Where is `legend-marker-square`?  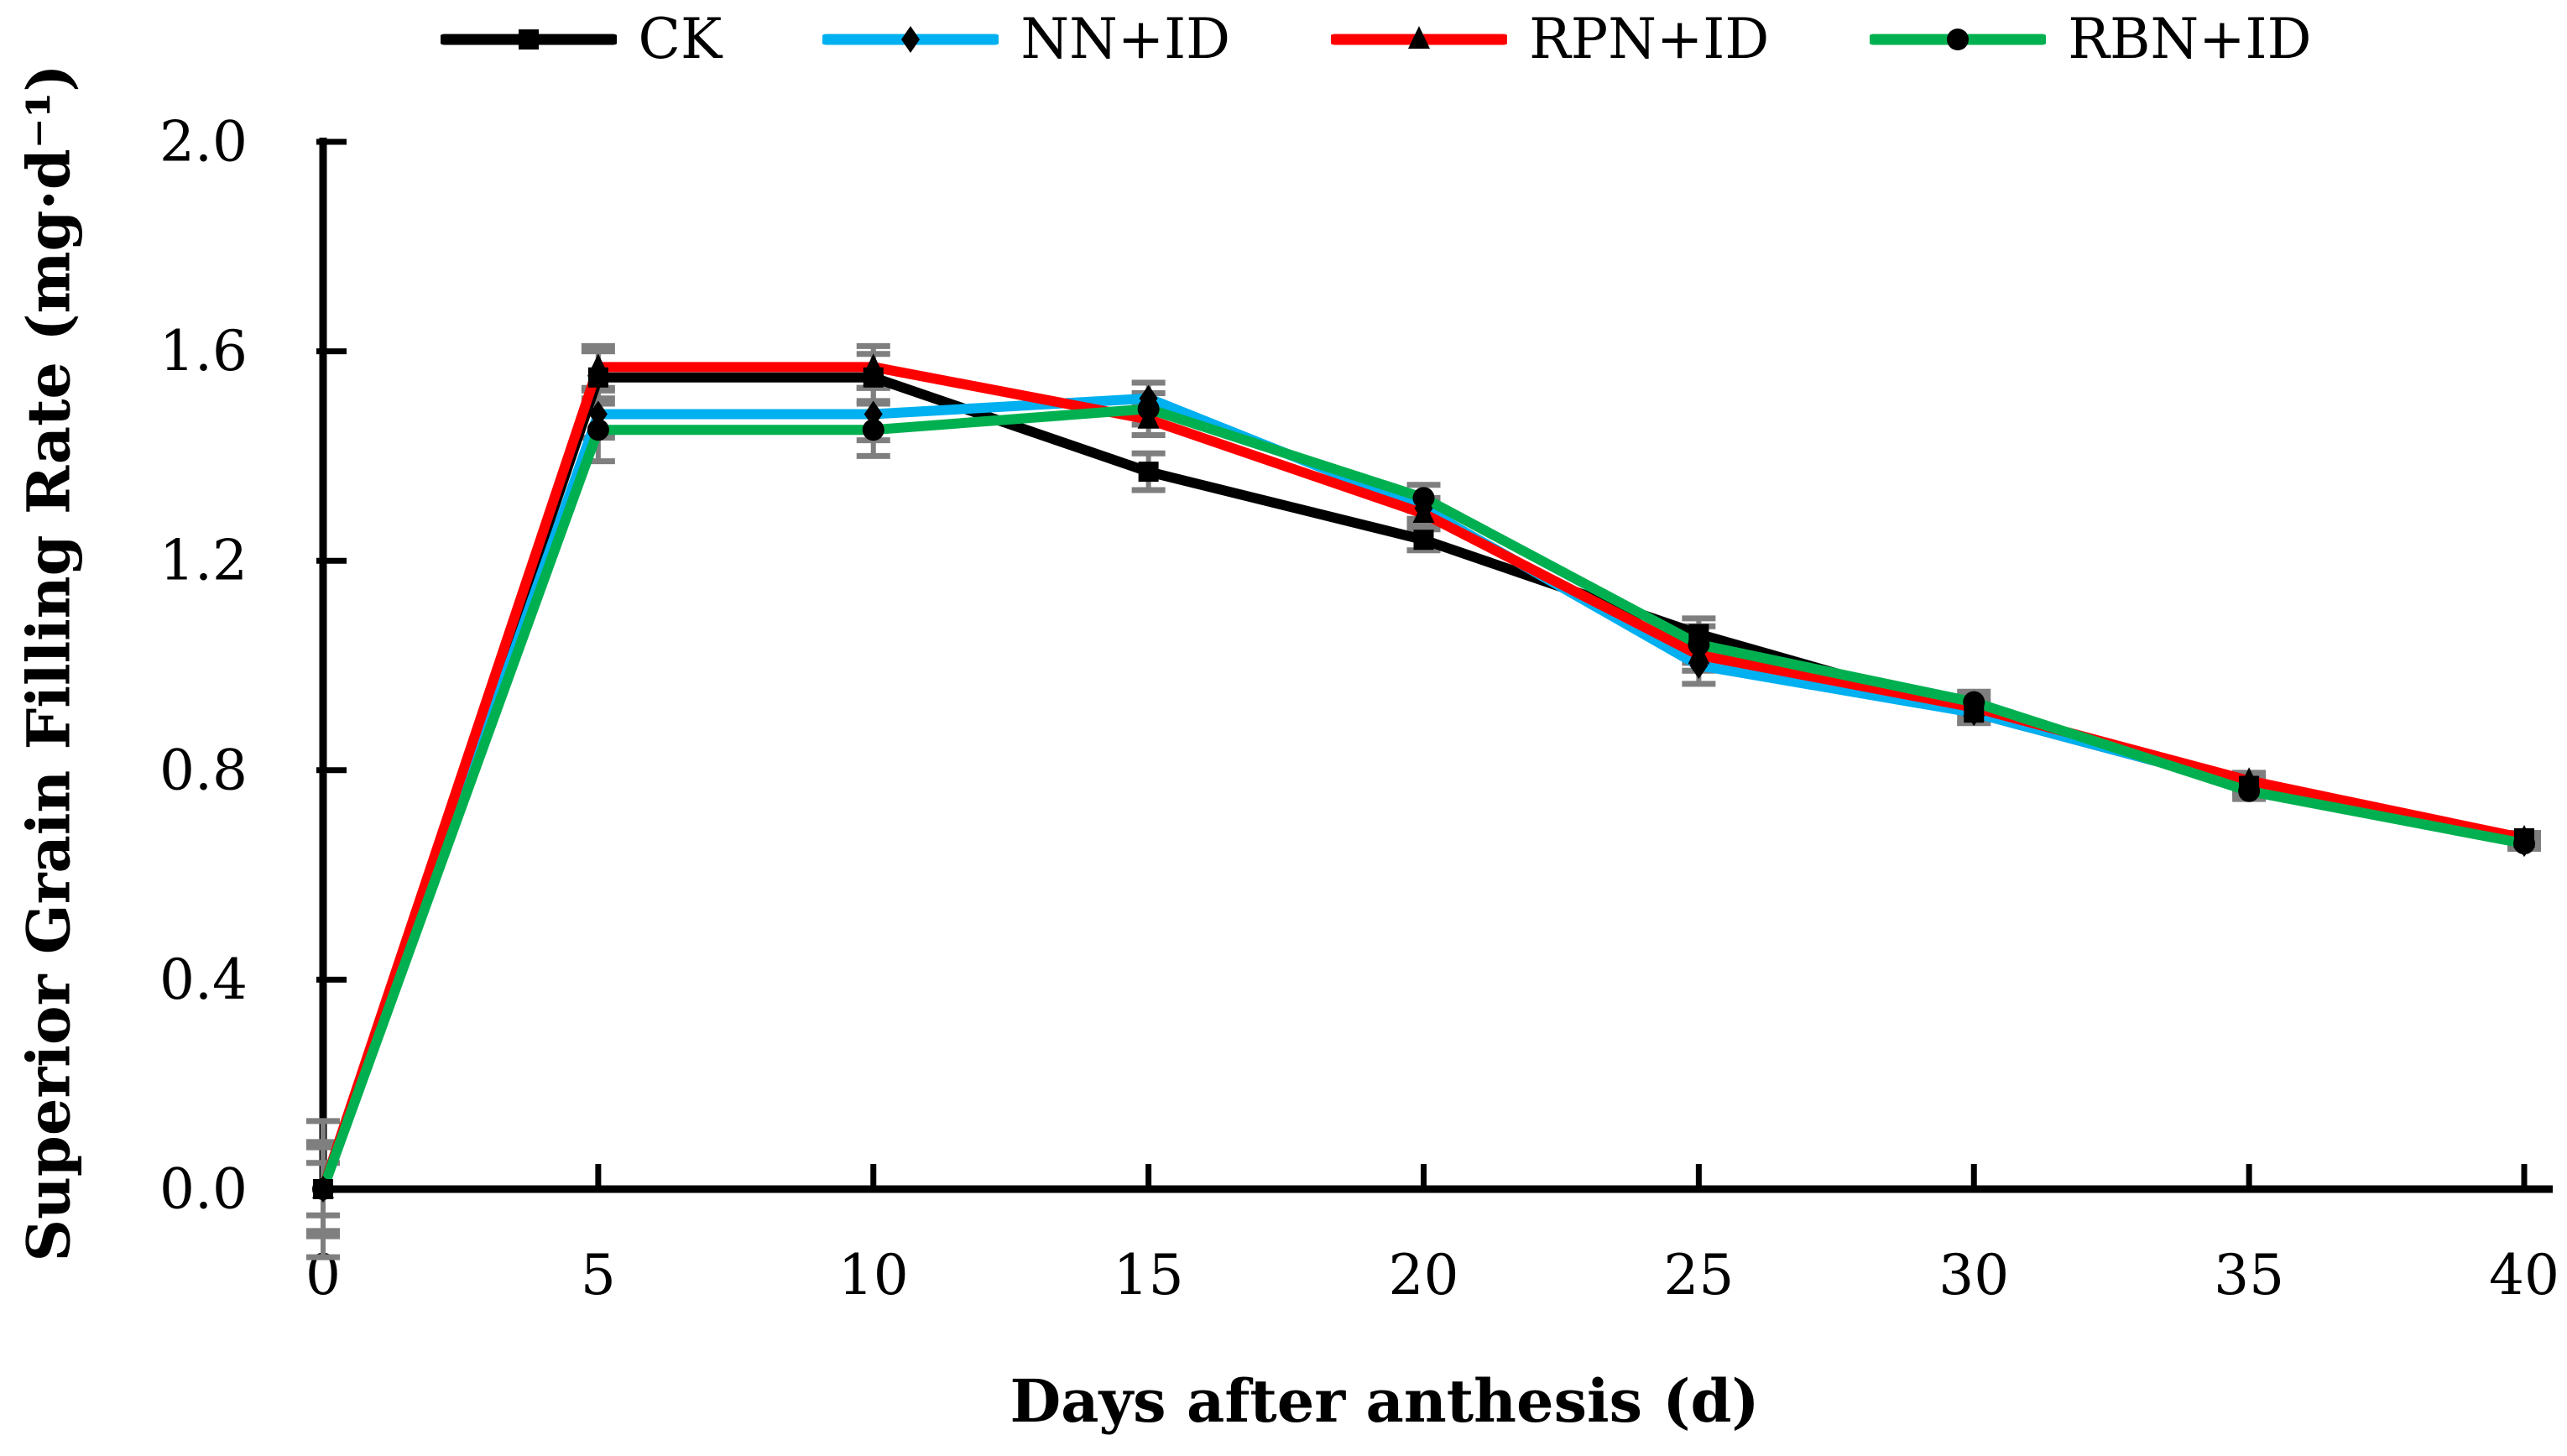
legend-marker-square is located at coordinates (528, 39).